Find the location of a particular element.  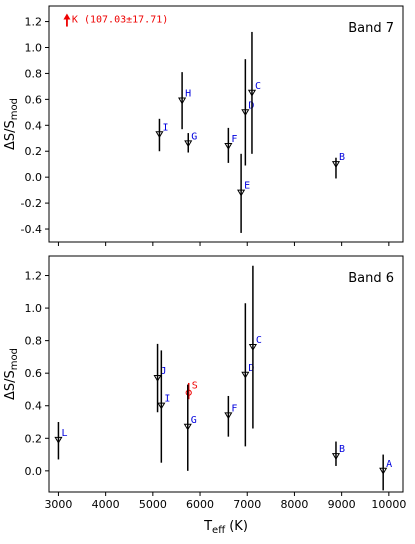

xtick-label: 3000 is located at coordinates (58, 504).